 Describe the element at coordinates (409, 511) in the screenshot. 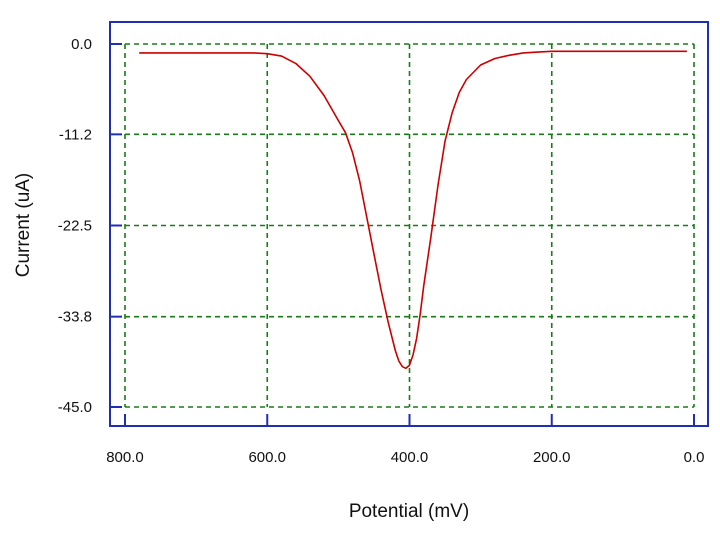

I see `x-axis-title: Potential (mV)` at that location.